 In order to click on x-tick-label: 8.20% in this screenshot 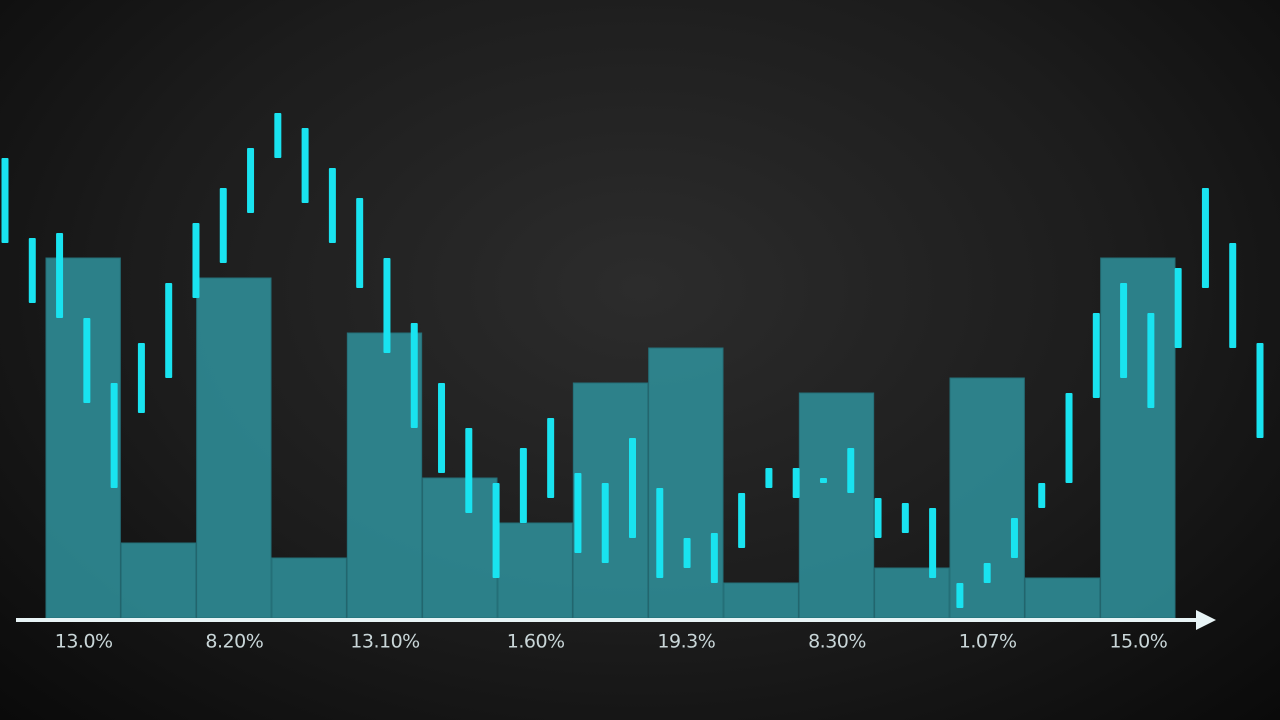, I will do `click(234, 642)`.